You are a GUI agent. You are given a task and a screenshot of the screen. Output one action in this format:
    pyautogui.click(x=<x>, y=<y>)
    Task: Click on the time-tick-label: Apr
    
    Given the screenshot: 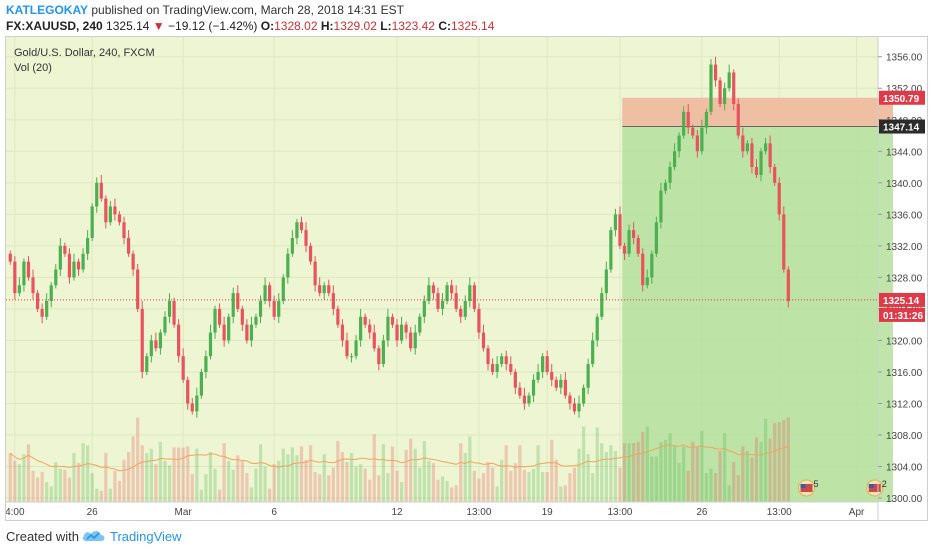 What is the action you would take?
    pyautogui.click(x=857, y=512)
    